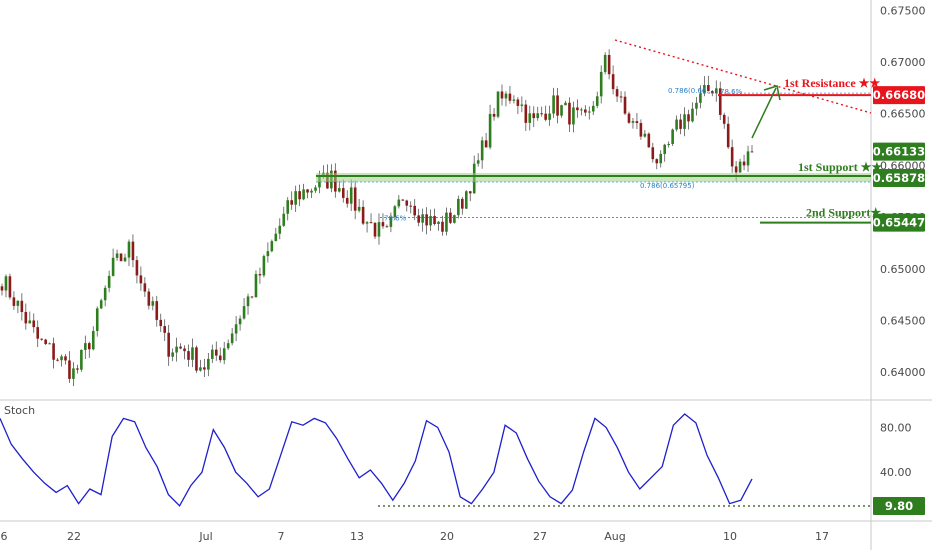 The image size is (932, 550). What do you see at coordinates (593, 178) in the screenshot?
I see `support-zone` at bounding box center [593, 178].